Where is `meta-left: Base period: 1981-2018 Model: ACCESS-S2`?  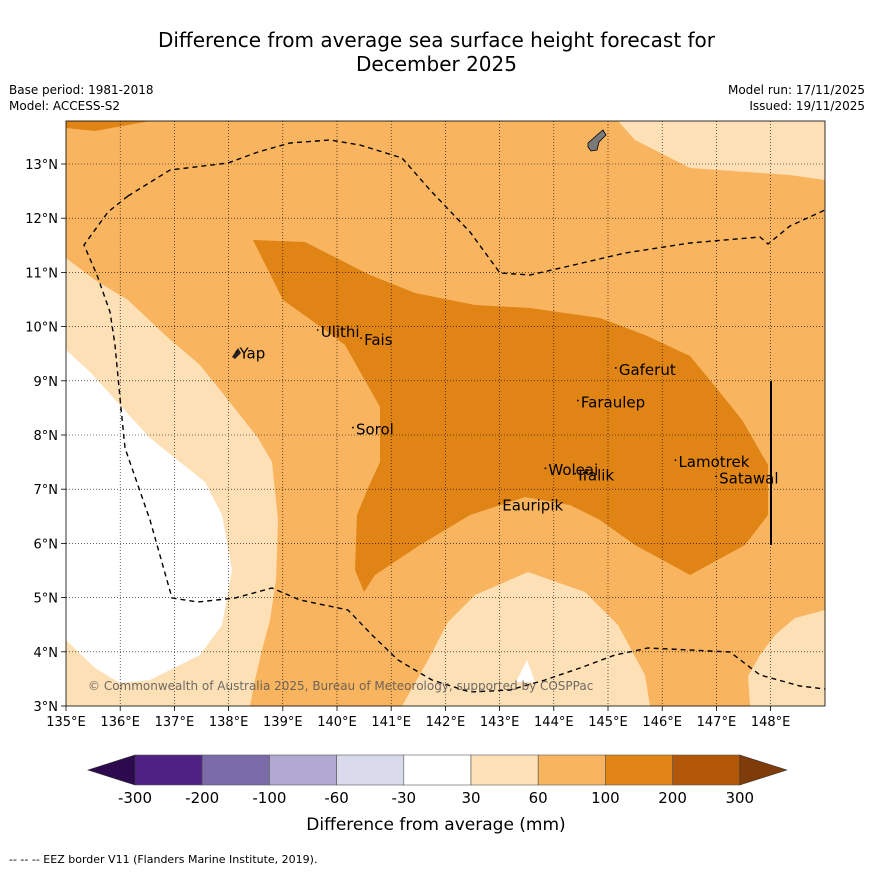
meta-left: Base period: 1981-2018 Model: ACCESS-S2 is located at coordinates (81, 98).